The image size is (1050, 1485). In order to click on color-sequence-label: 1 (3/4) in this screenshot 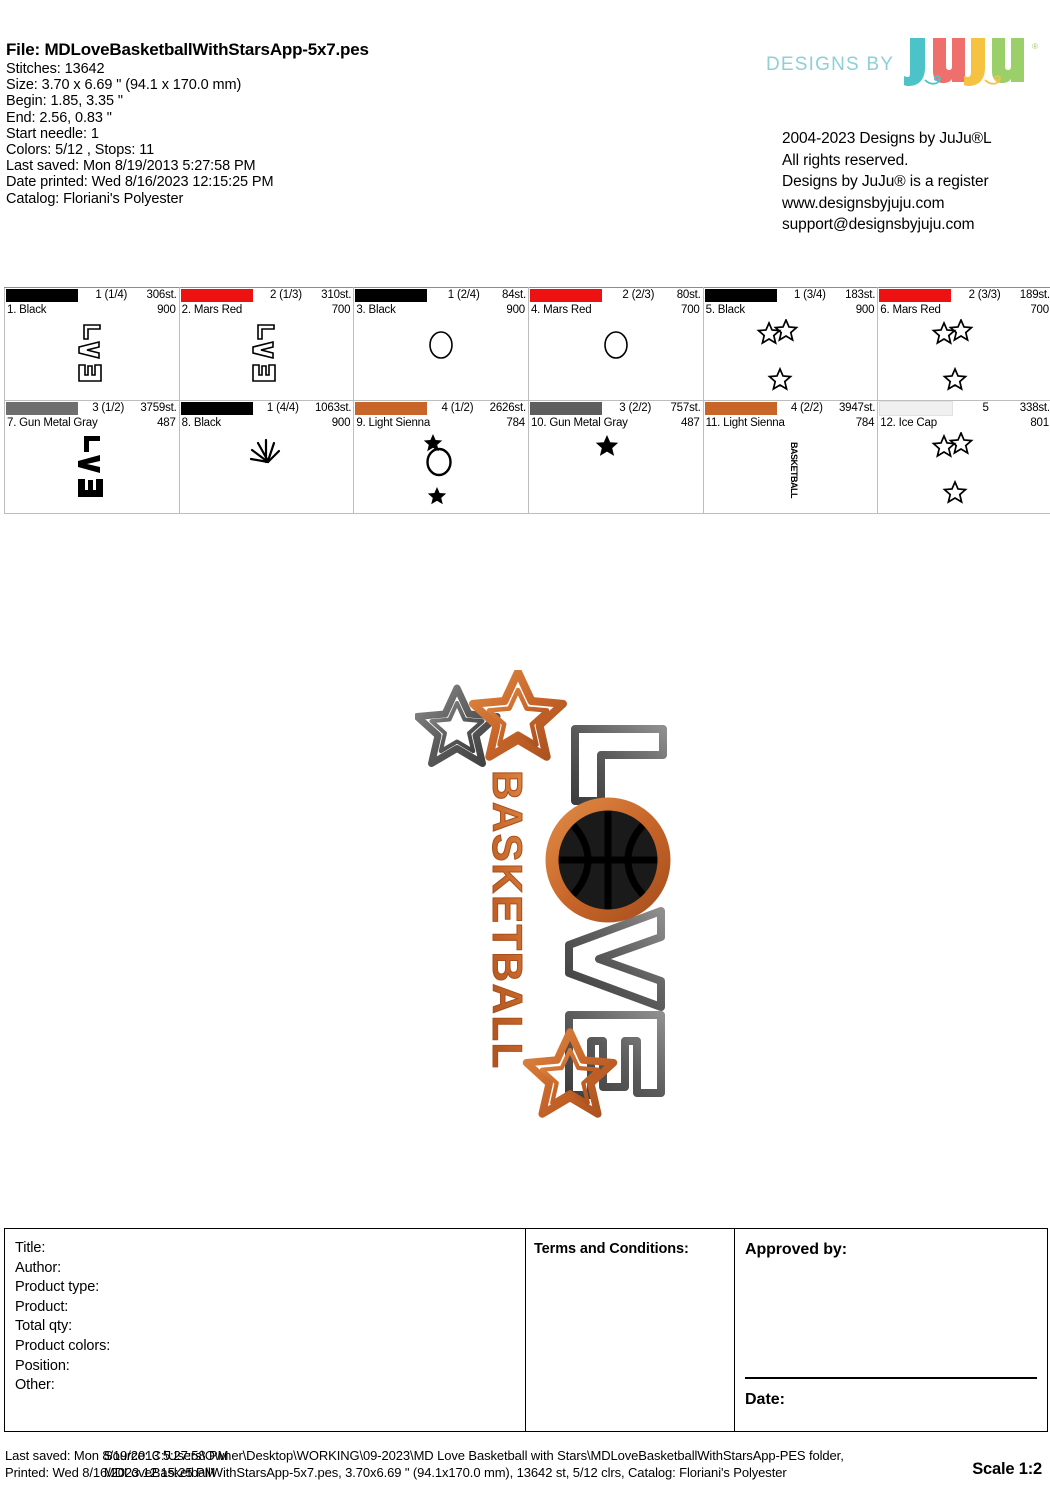, I will do `click(809, 295)`.